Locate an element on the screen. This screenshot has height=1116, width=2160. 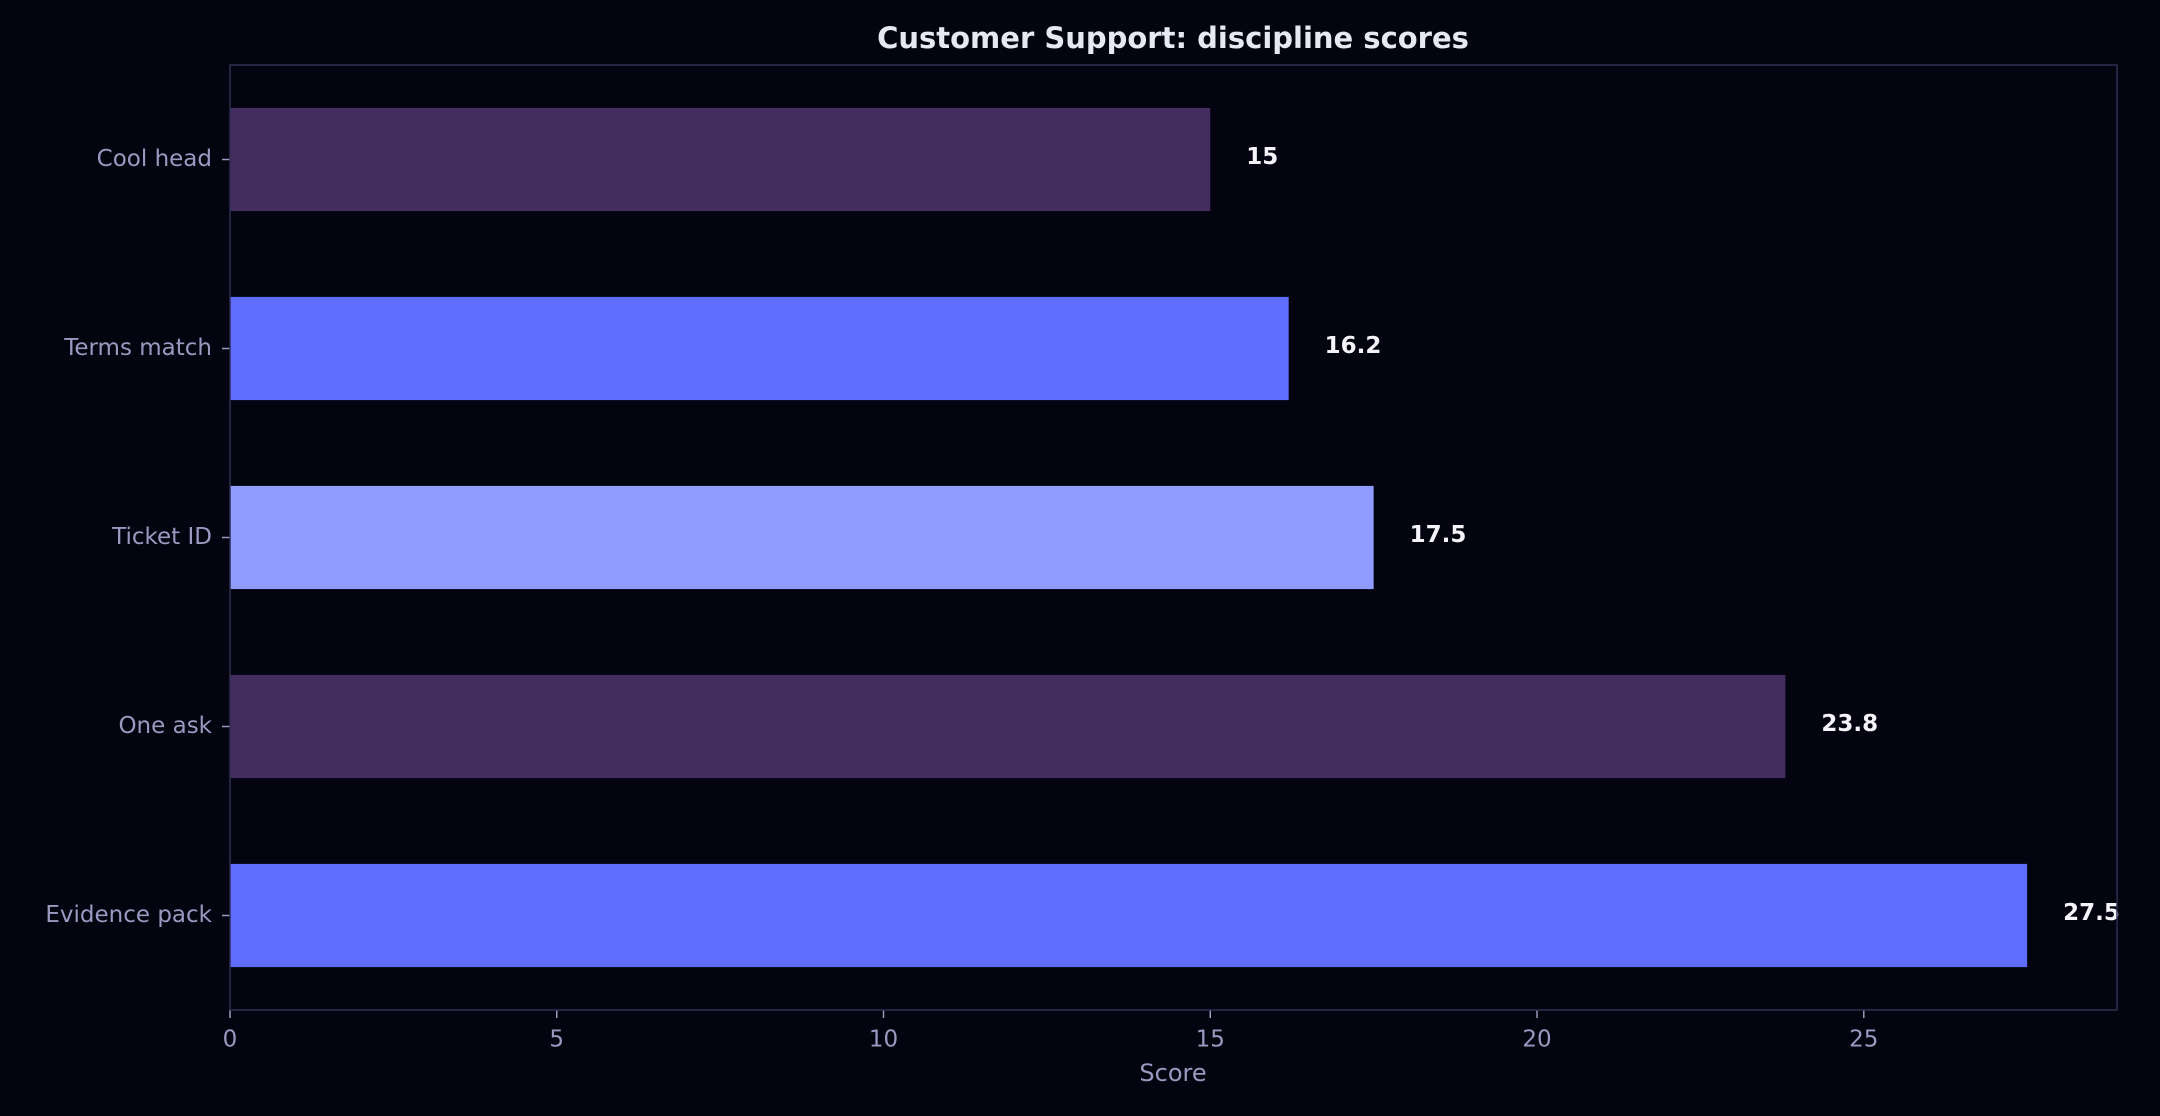
value-label: 17.5 is located at coordinates (1438, 535).